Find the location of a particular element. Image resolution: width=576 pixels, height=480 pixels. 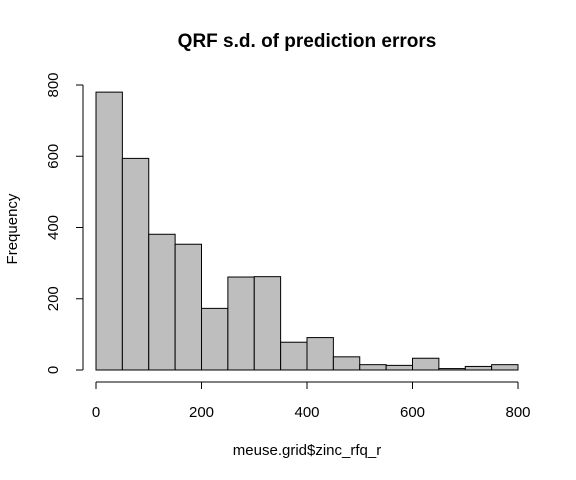

x-axis: 0 200 400 600 800 is located at coordinates (311, 401).